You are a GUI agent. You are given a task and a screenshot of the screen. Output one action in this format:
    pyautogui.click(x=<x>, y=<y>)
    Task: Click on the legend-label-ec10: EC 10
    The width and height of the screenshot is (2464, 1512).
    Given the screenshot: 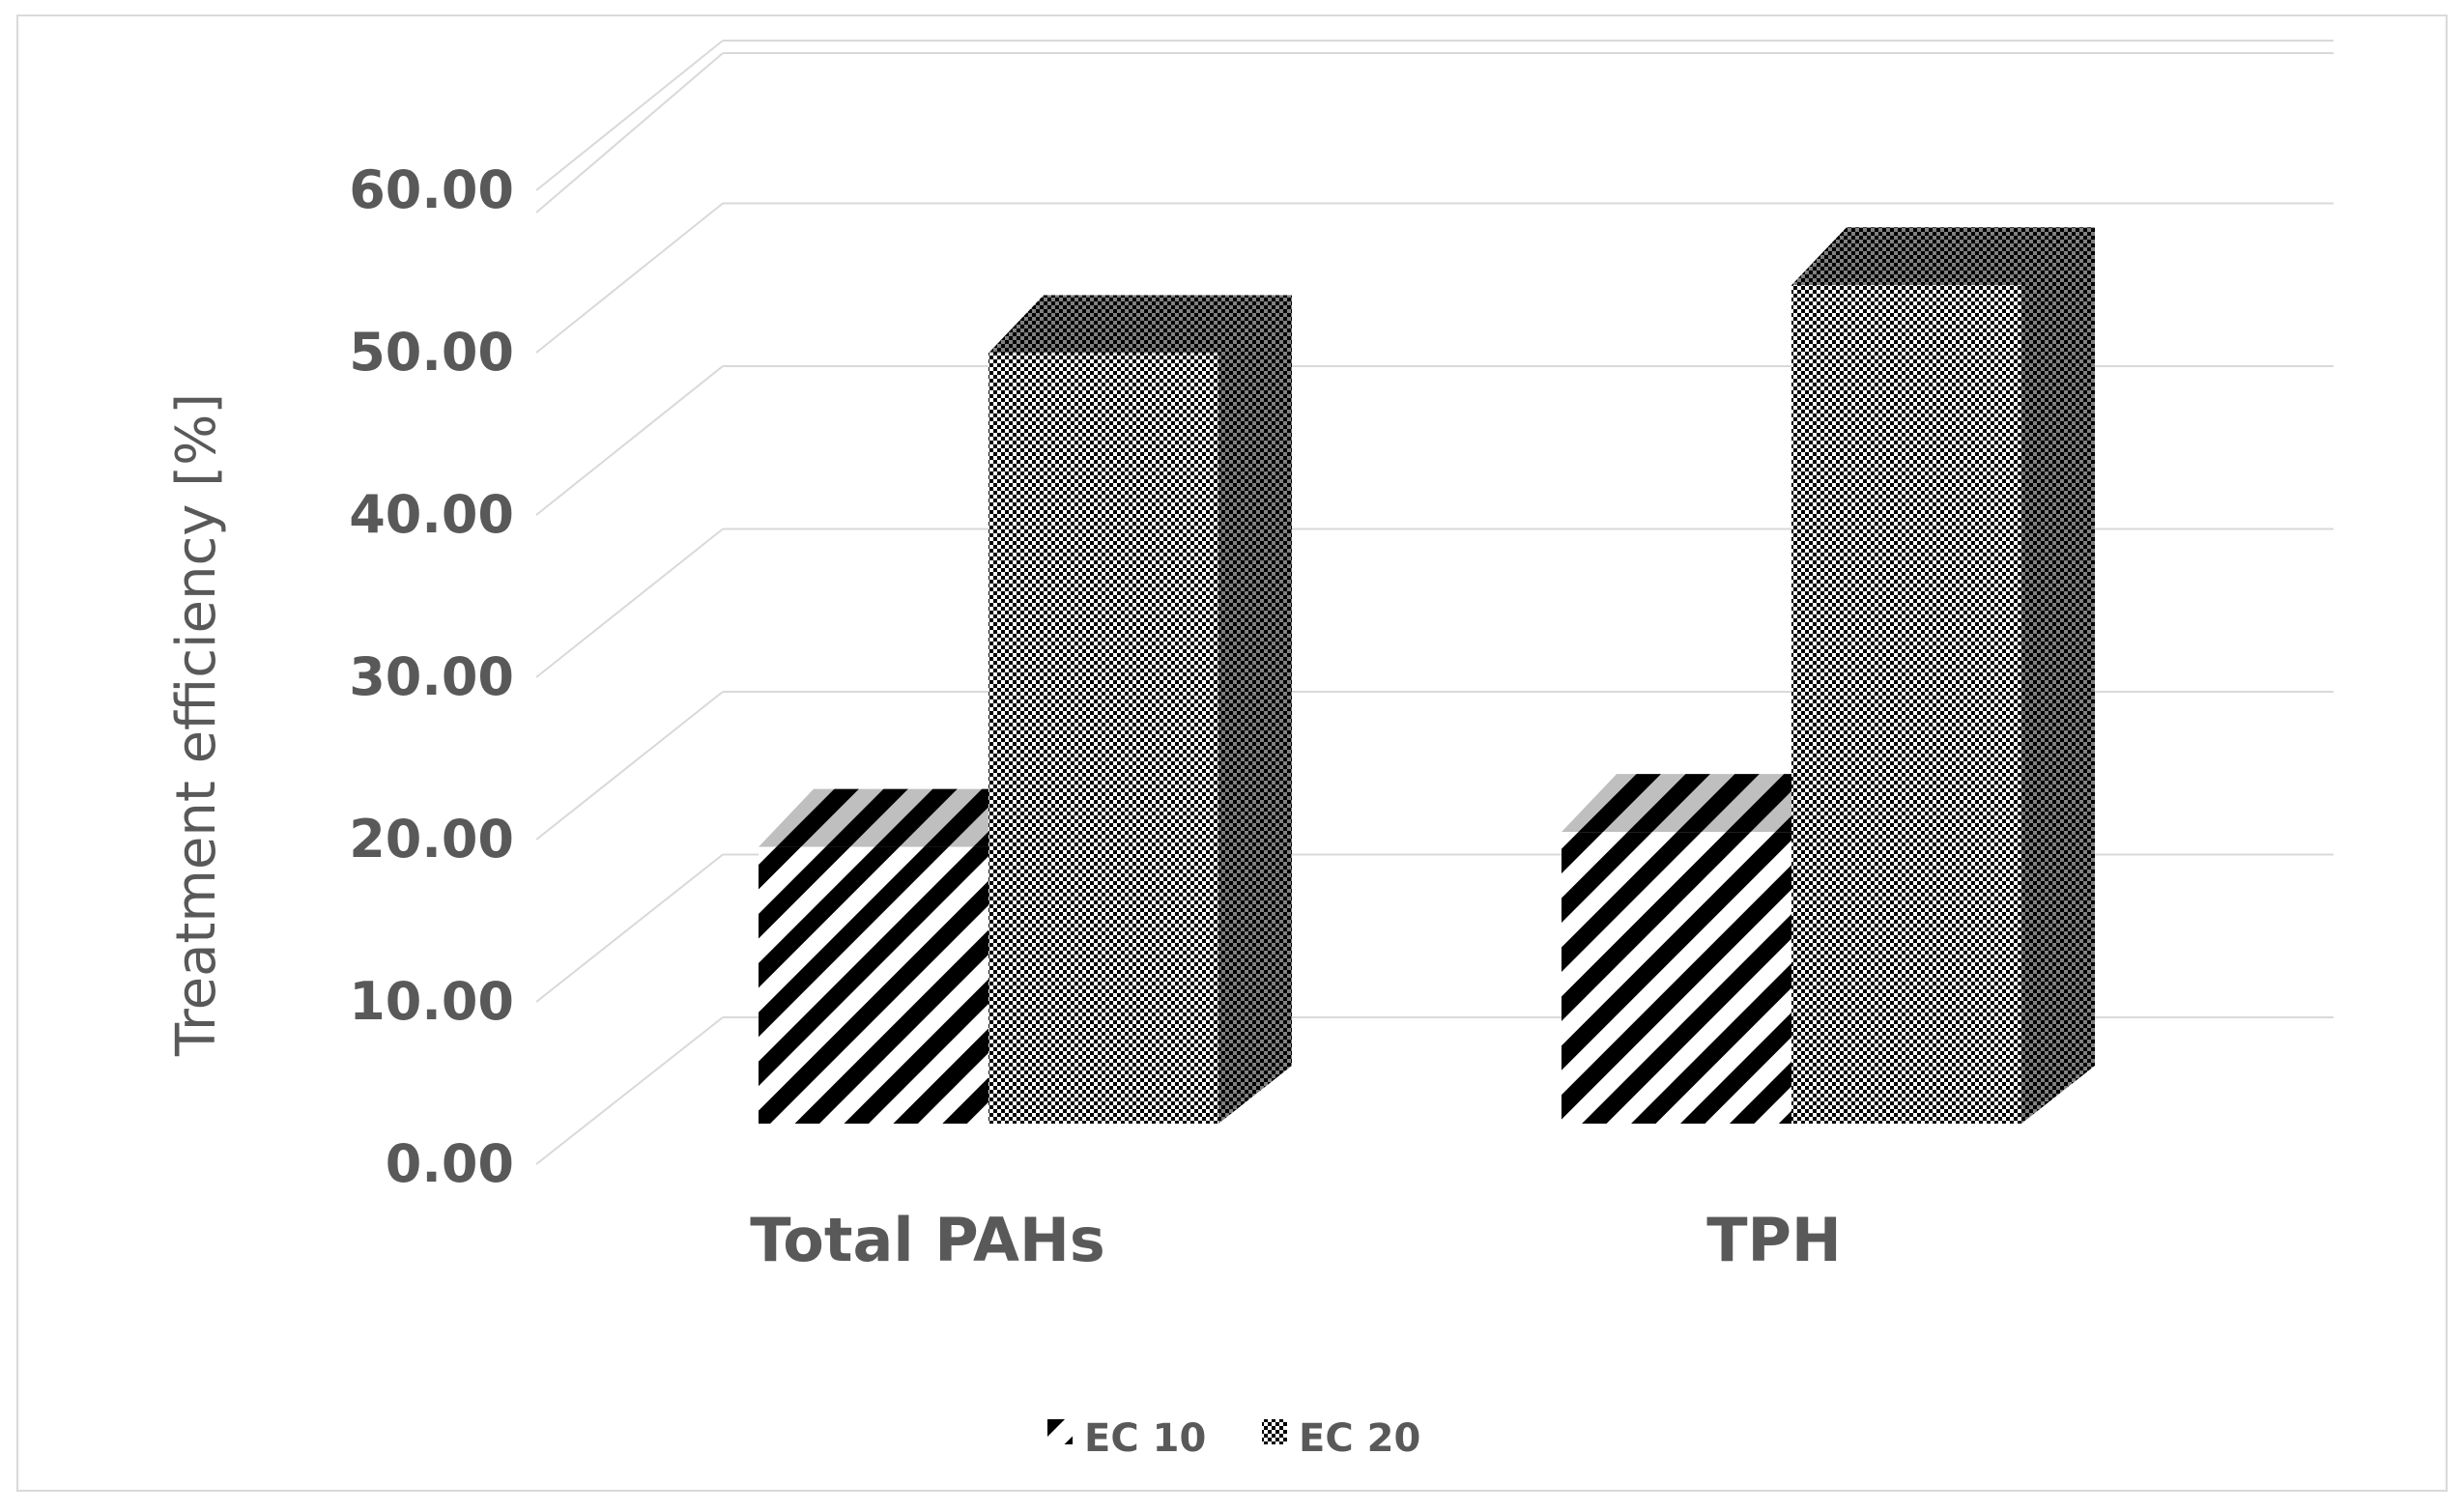 What is the action you would take?
    pyautogui.click(x=1145, y=1438)
    